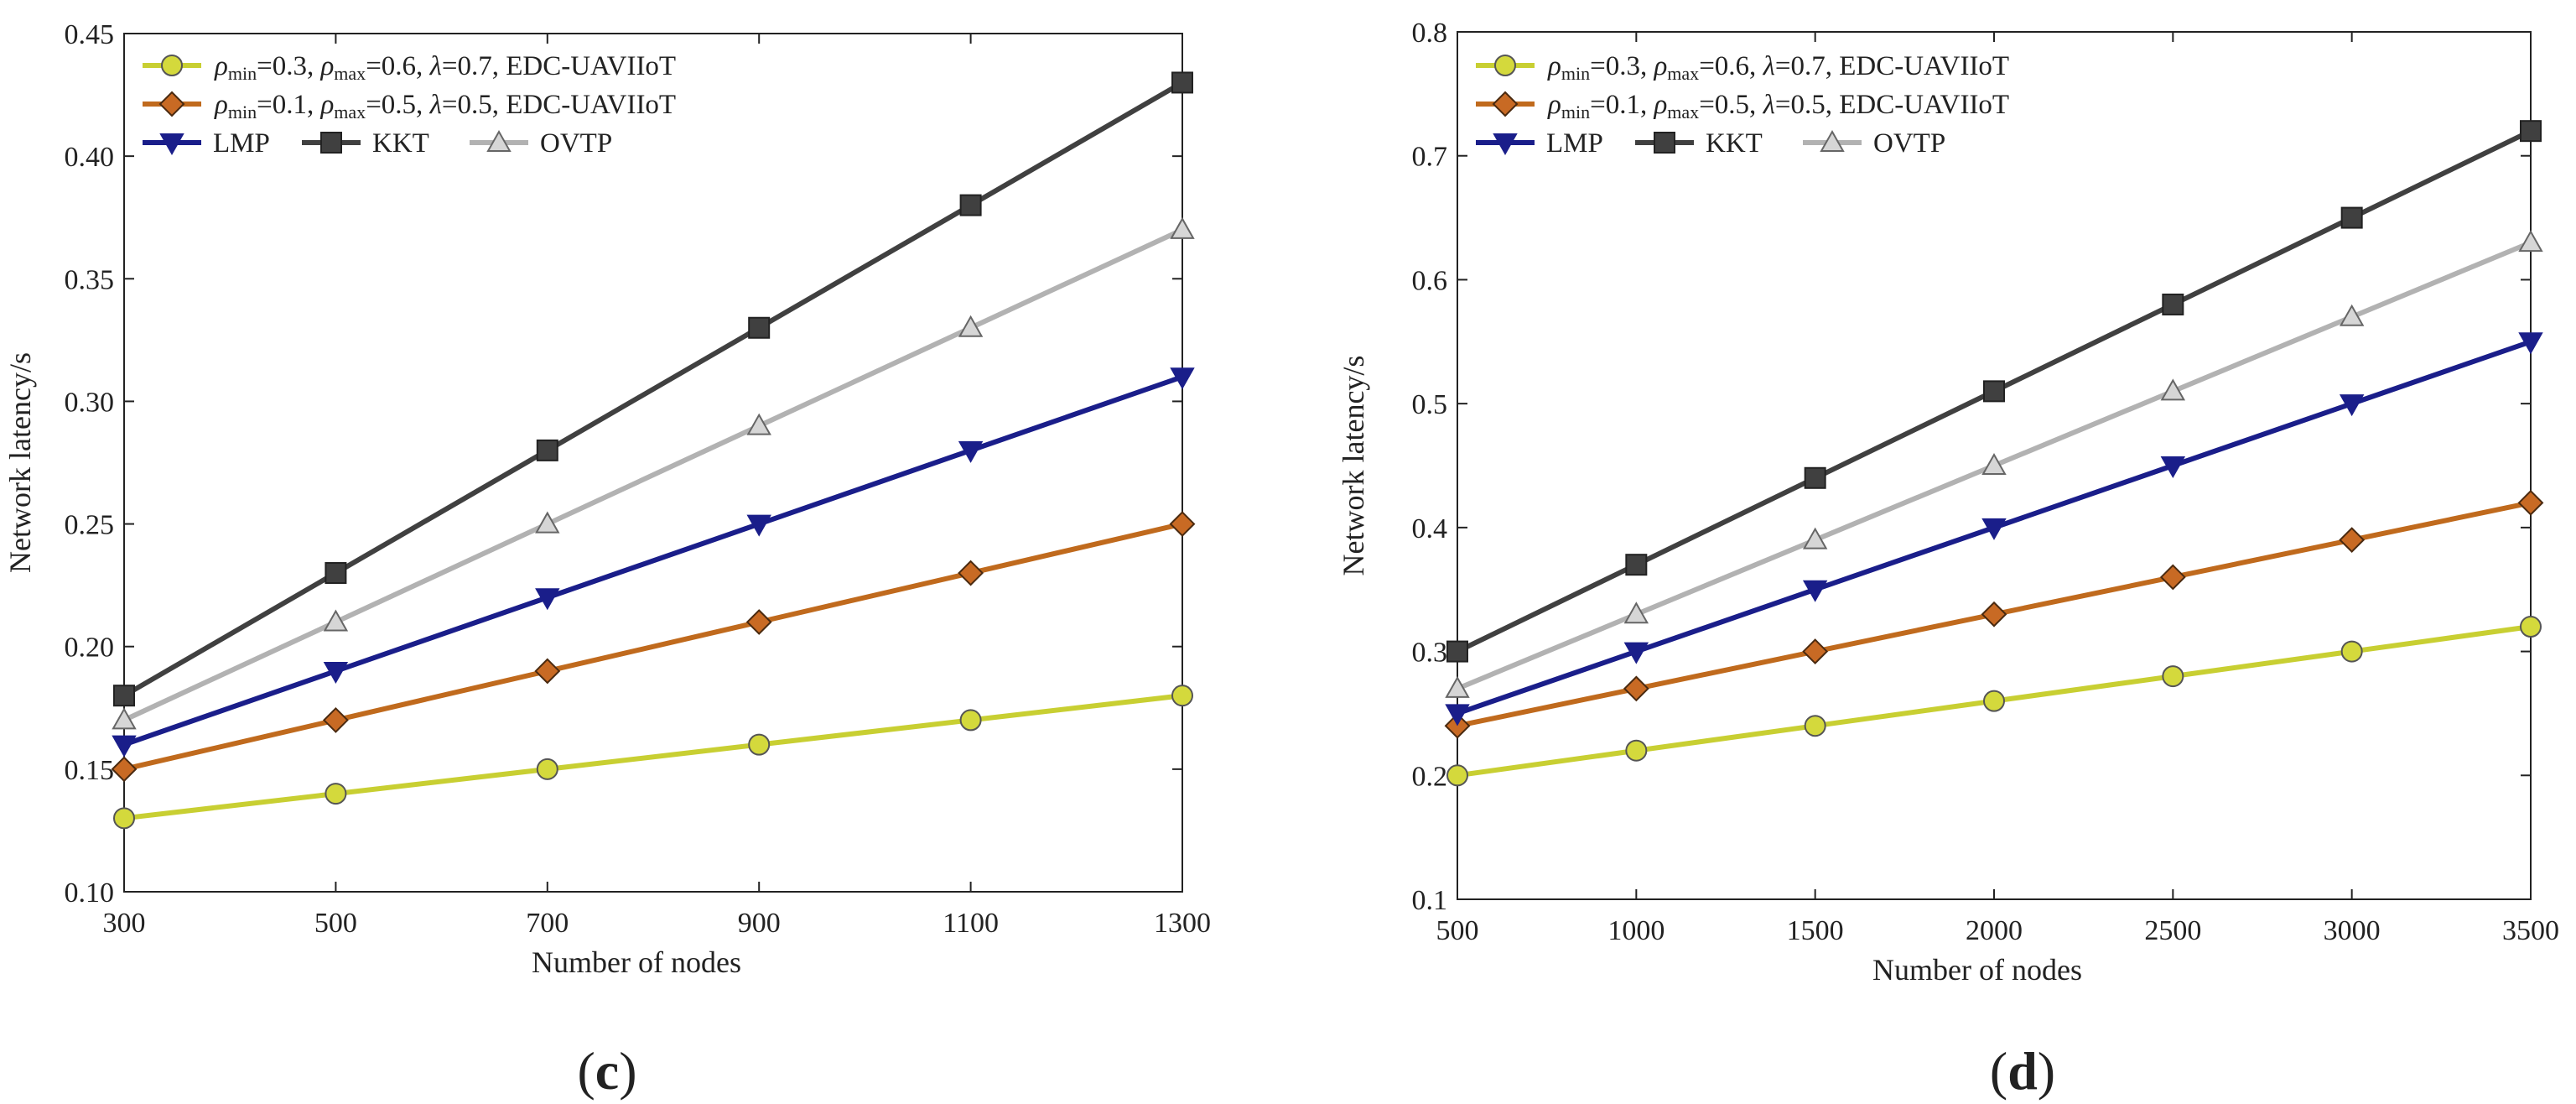  I want to click on panel-label: (d), so click(2022, 1071).